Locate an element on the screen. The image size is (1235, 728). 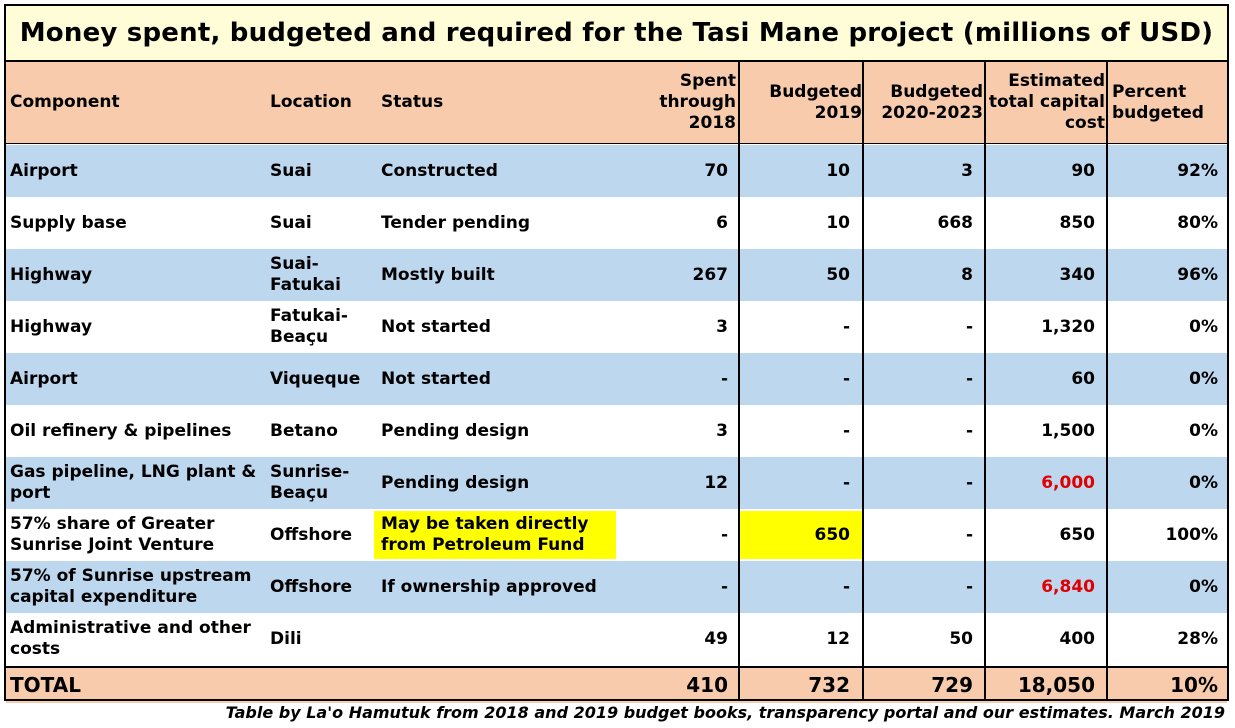
cell-status: Constructed is located at coordinates (439, 170).